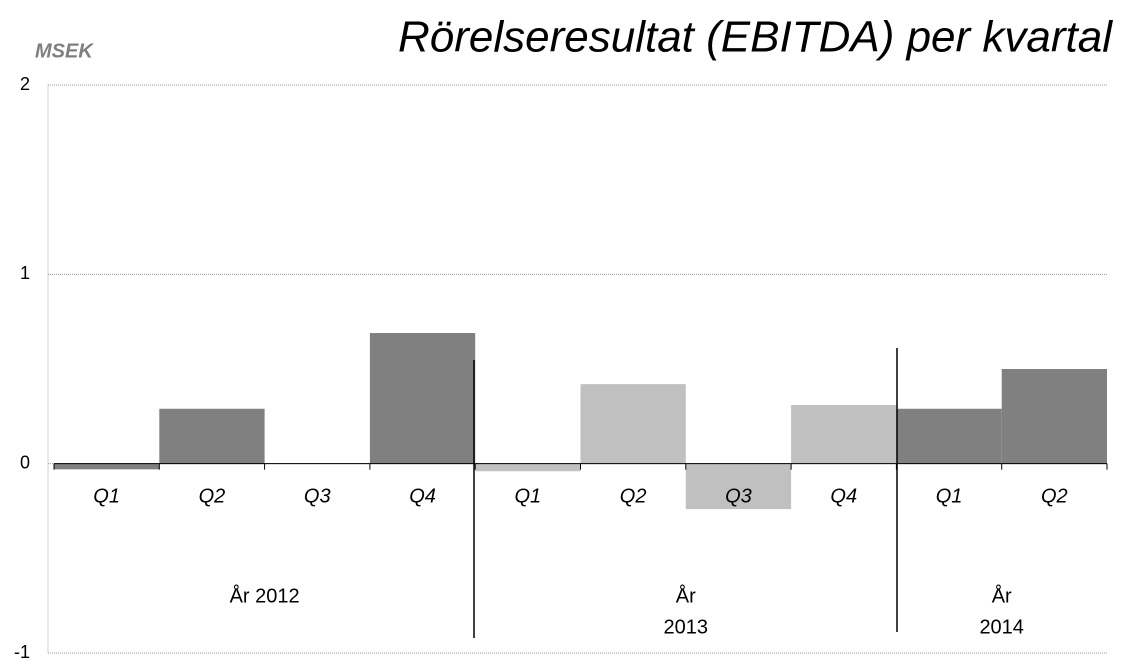  I want to click on chart-title: Rörelseresultat (EBITDA) per kvartal, so click(755, 37).